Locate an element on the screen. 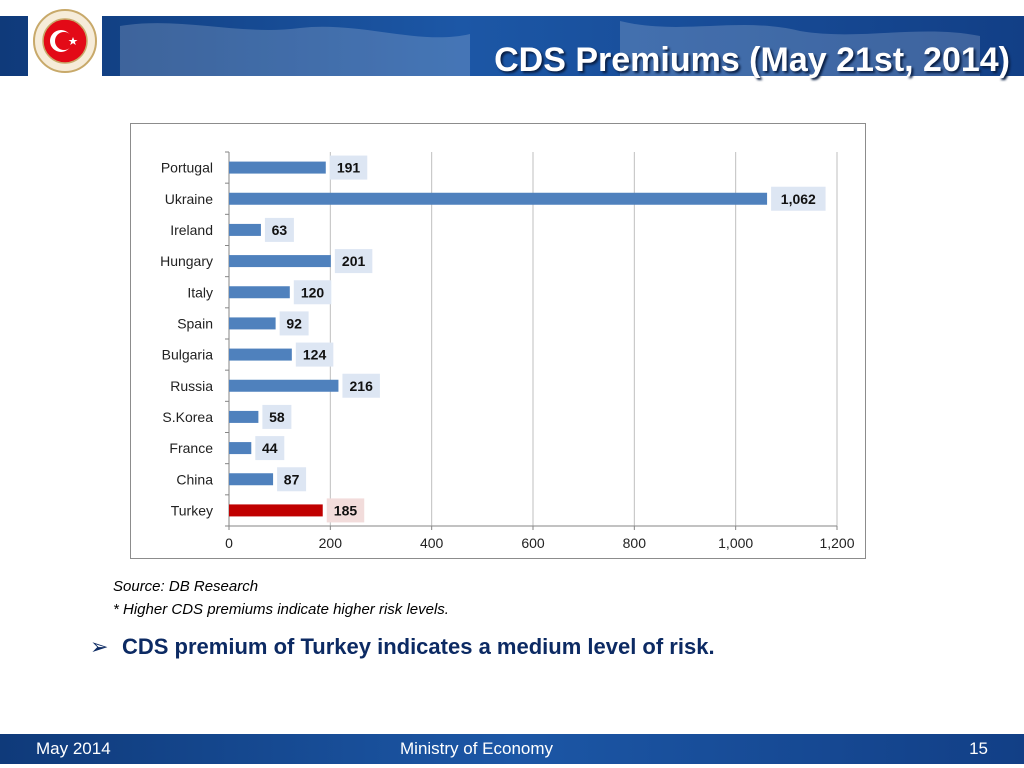  data-label: 124 is located at coordinates (315, 355).